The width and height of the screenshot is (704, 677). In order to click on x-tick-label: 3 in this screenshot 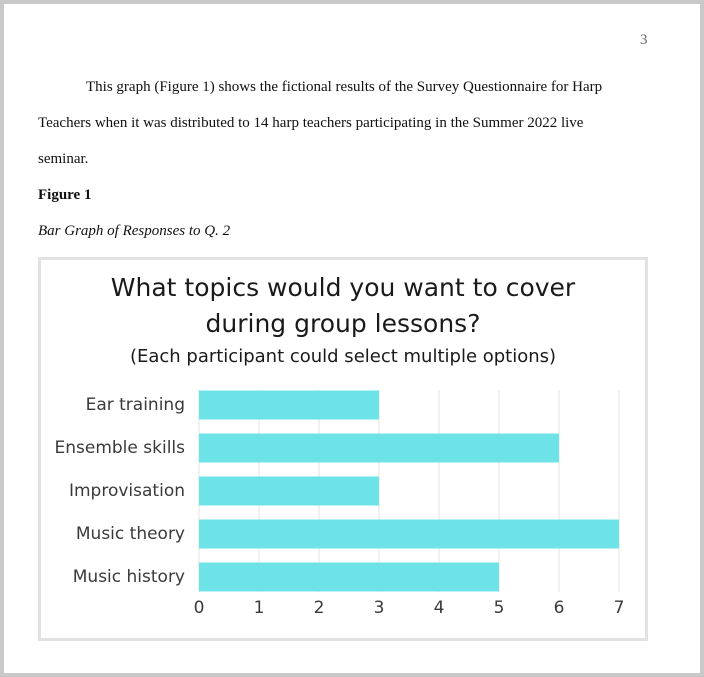, I will do `click(379, 608)`.